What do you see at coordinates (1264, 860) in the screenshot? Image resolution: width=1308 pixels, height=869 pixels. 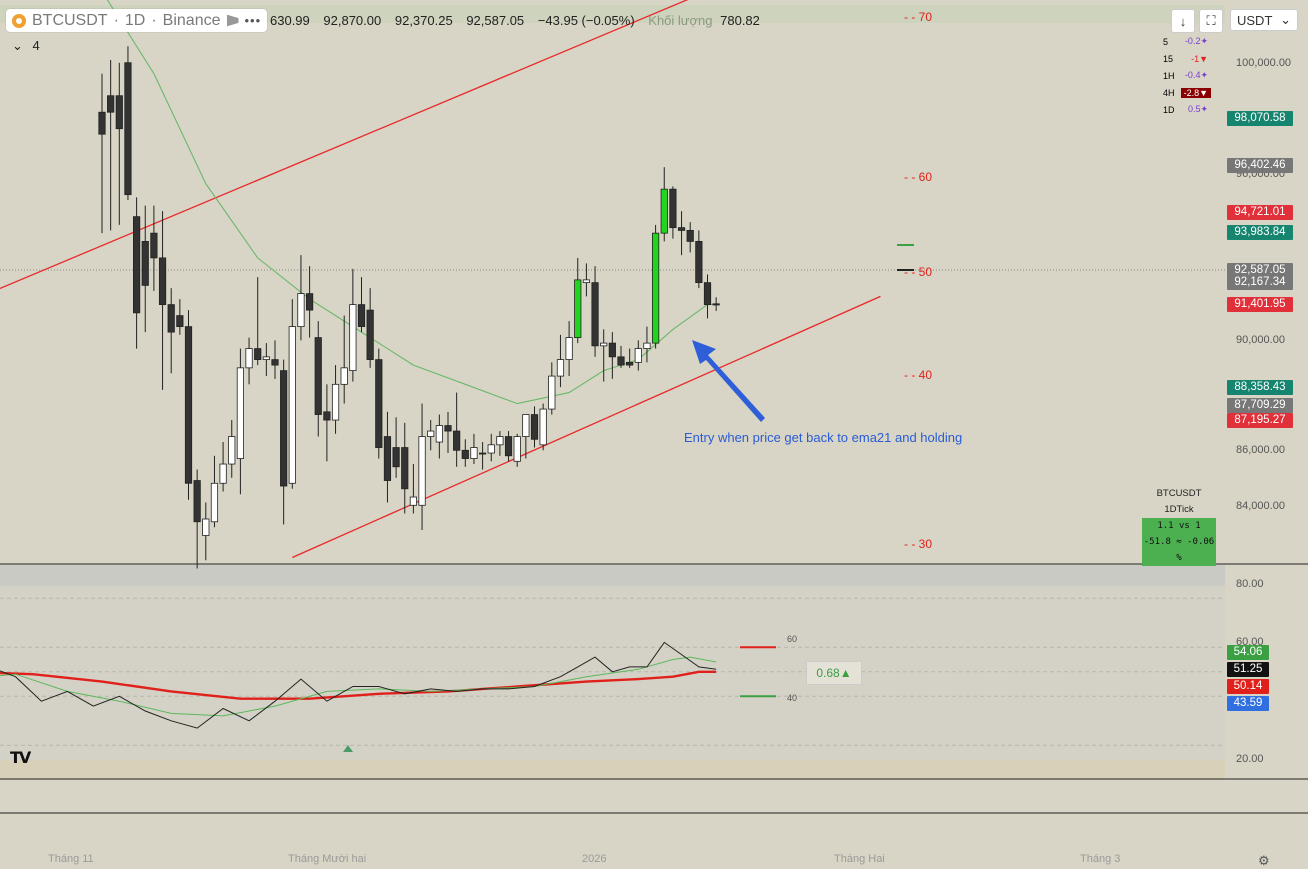 I see `gear-icon: ⚙` at bounding box center [1264, 860].